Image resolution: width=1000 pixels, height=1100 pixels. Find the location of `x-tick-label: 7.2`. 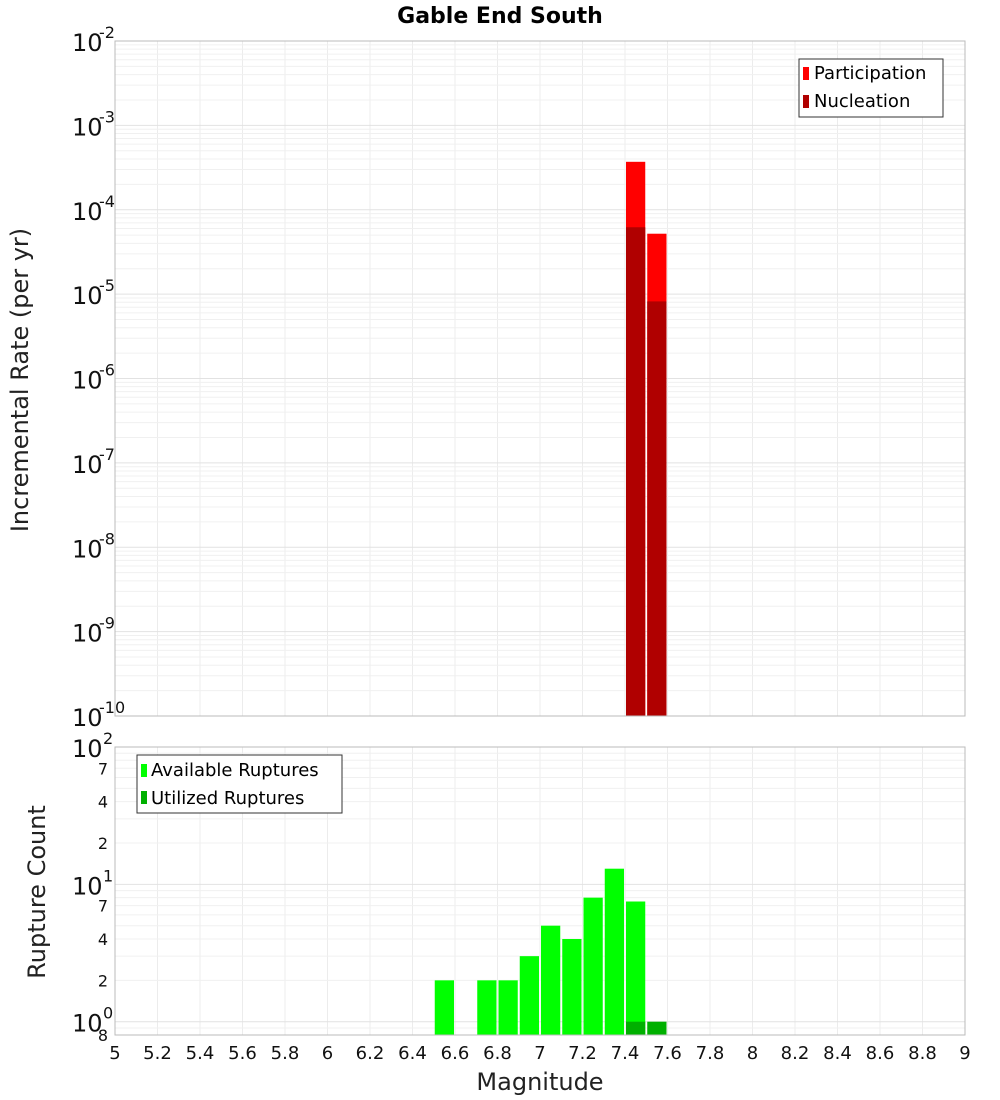

x-tick-label: 7.2 is located at coordinates (582, 1053).